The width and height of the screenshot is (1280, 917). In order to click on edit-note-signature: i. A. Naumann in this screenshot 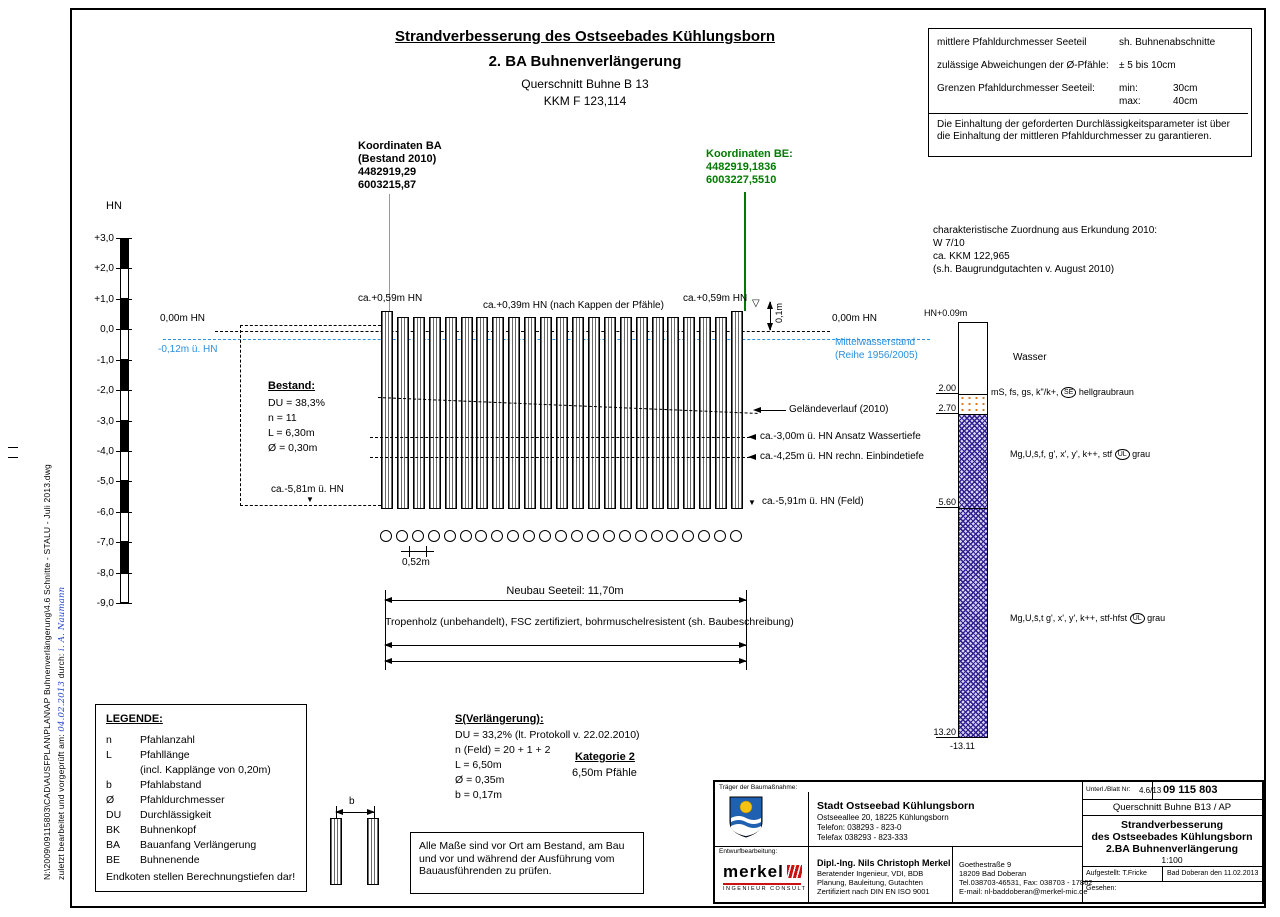, I will do `click(62, 618)`.